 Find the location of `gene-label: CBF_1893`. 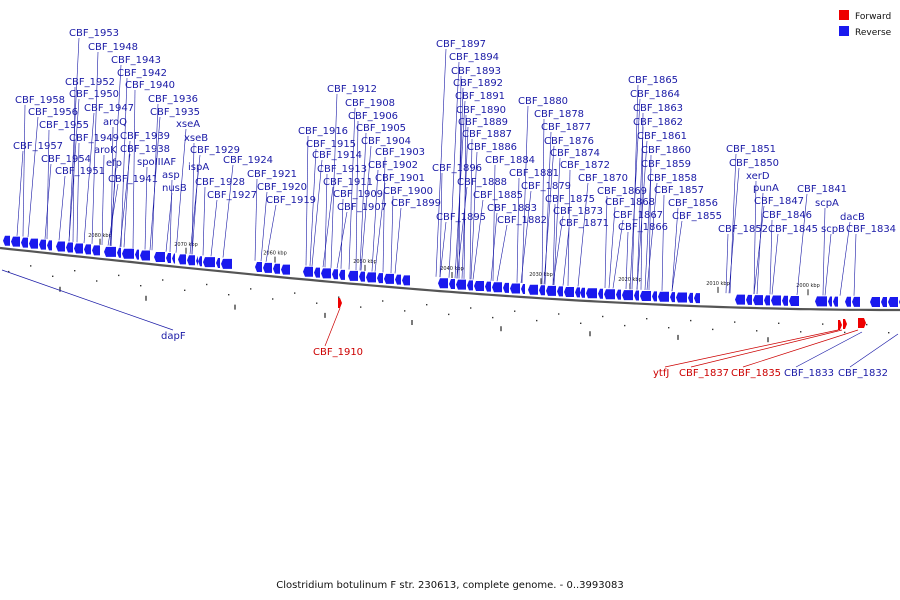

gene-label: CBF_1893 is located at coordinates (476, 71).